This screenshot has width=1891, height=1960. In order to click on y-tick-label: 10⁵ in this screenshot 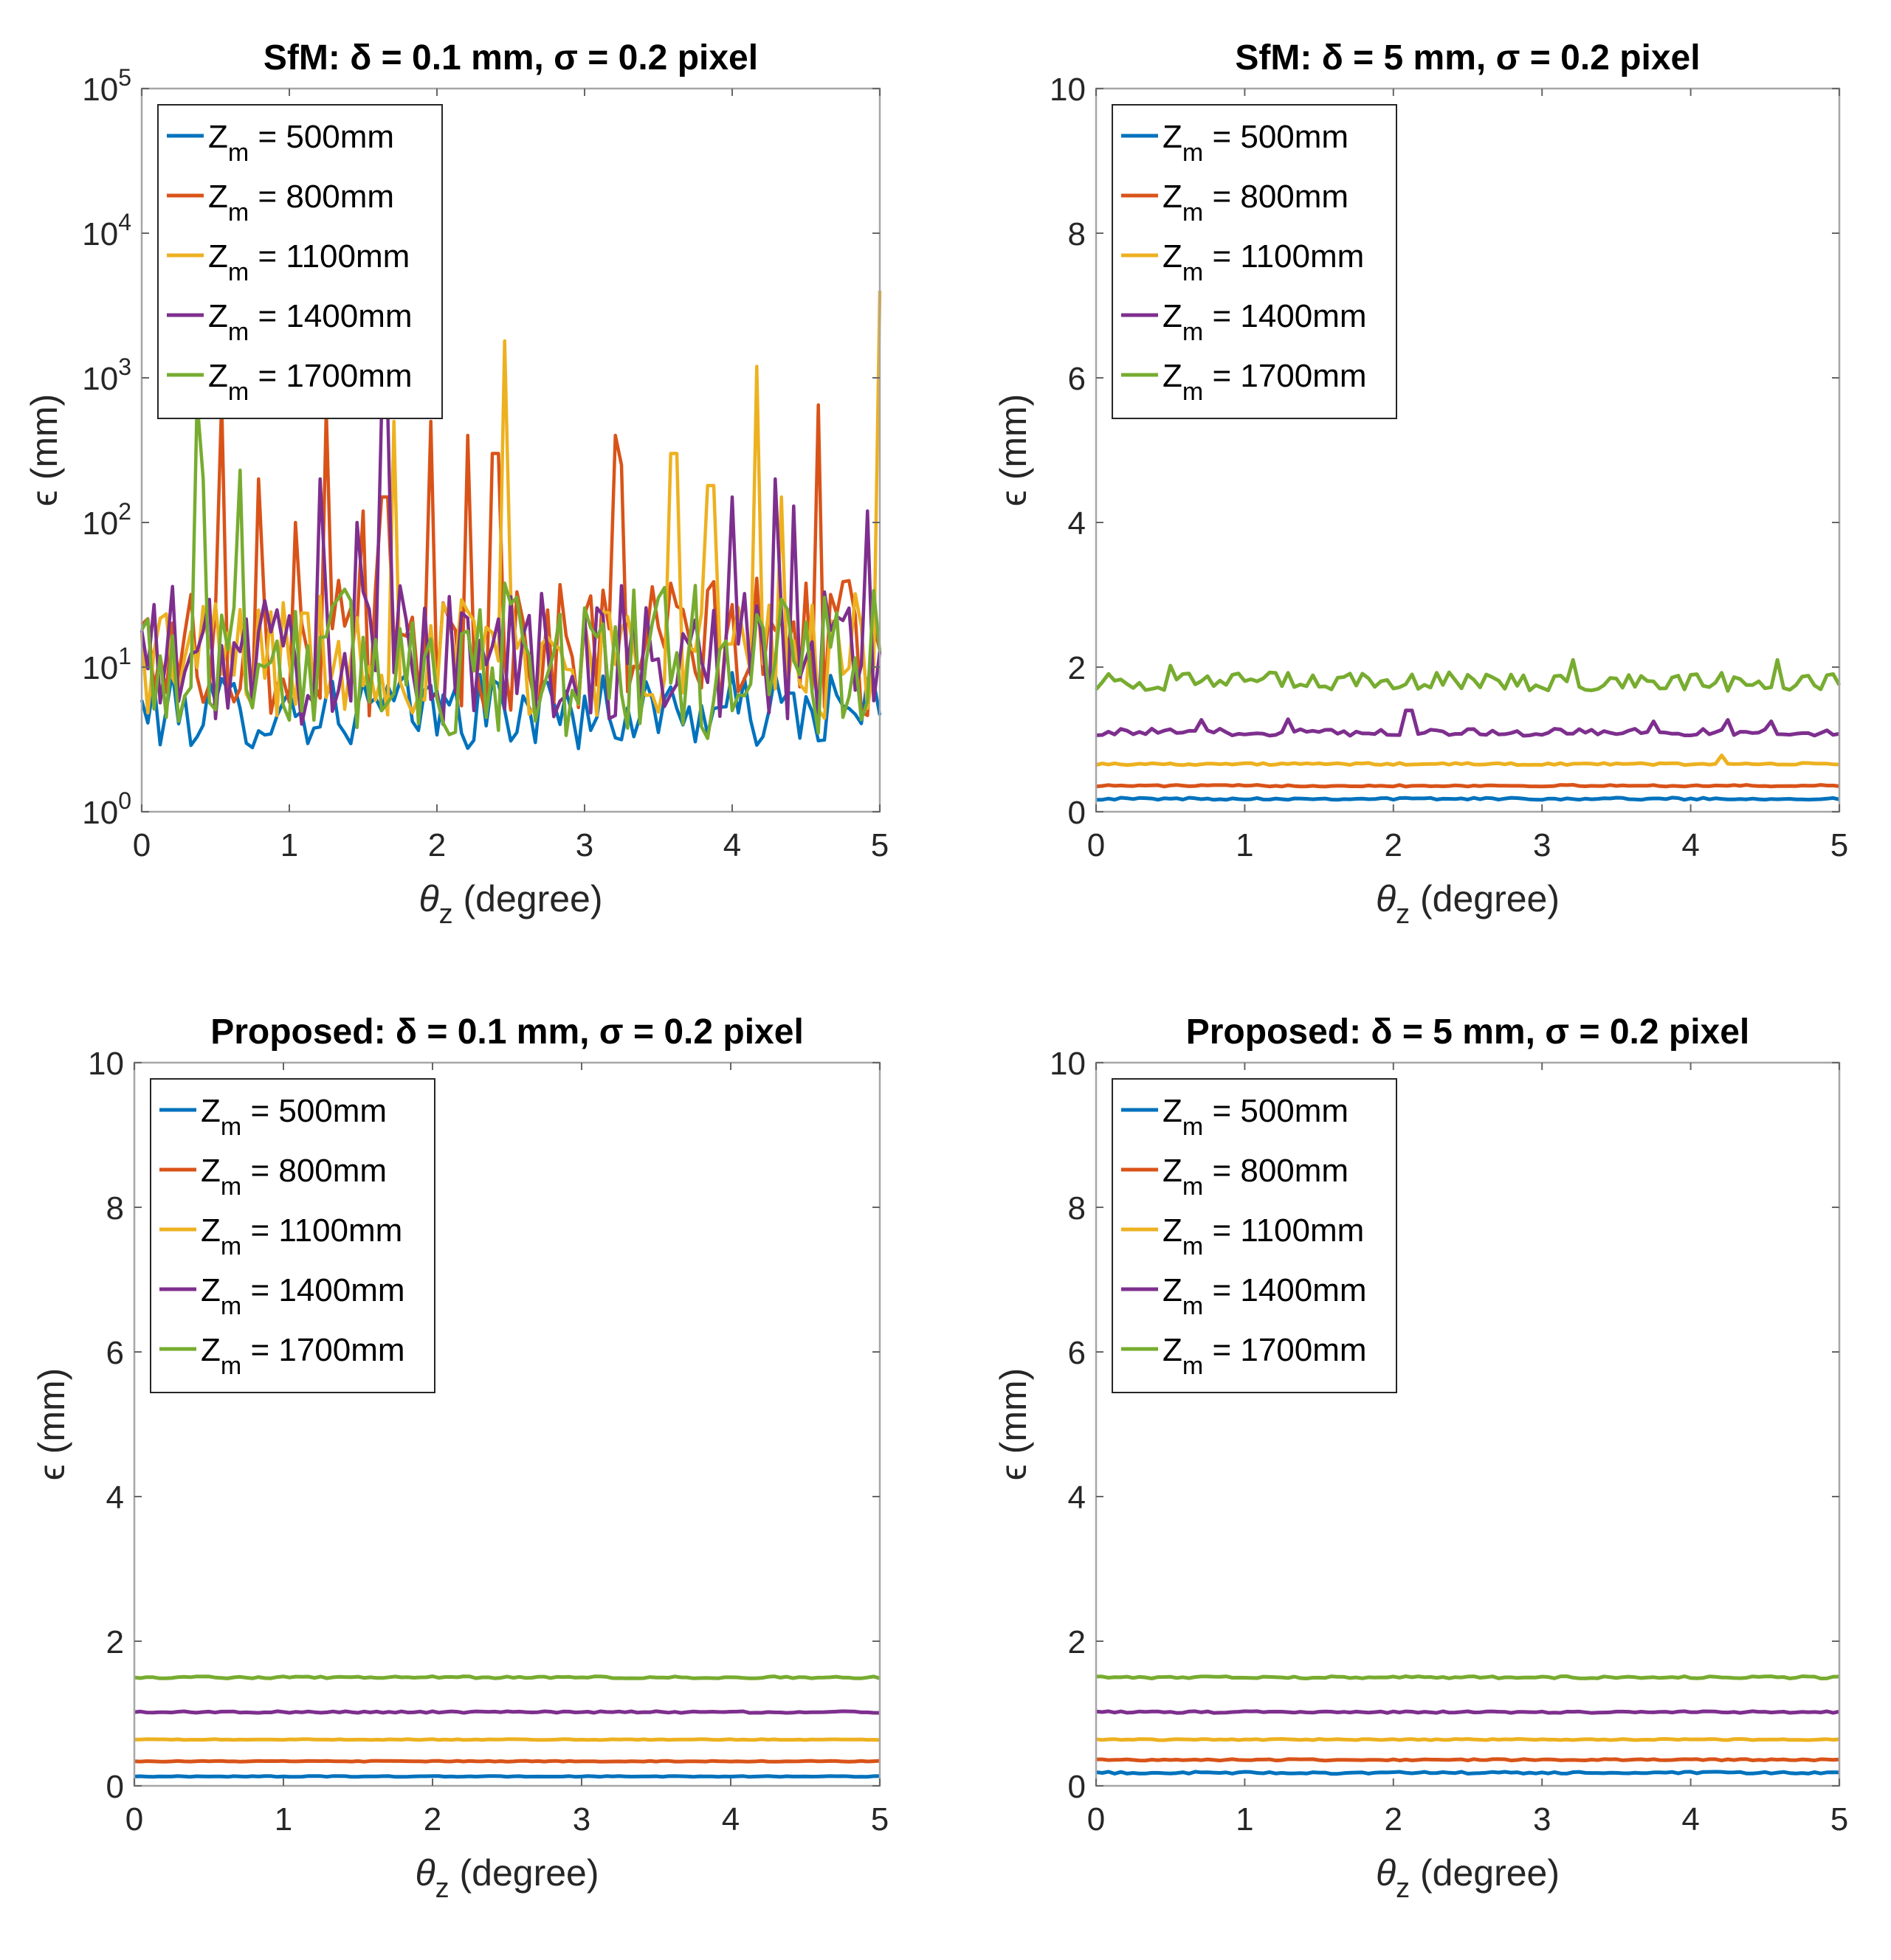, I will do `click(106, 86)`.